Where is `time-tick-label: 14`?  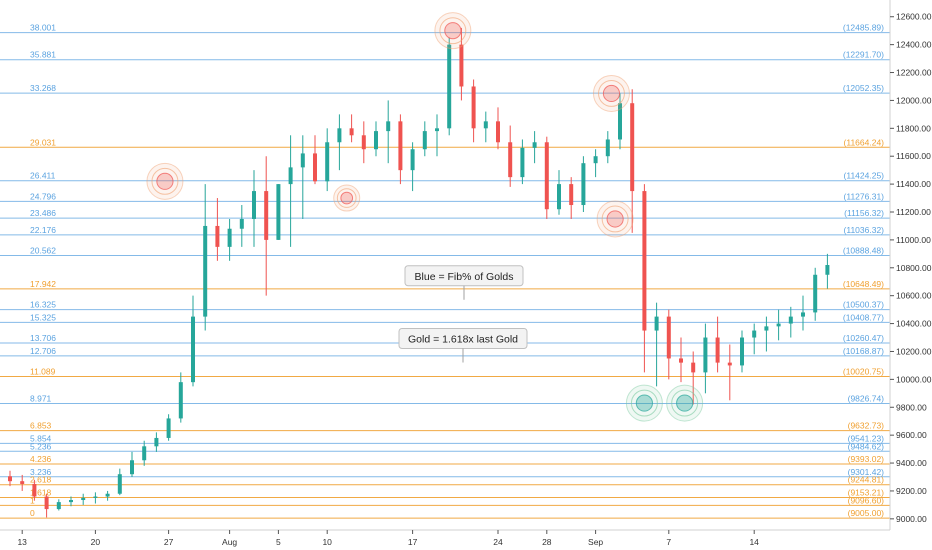 time-tick-label: 14 is located at coordinates (754, 542).